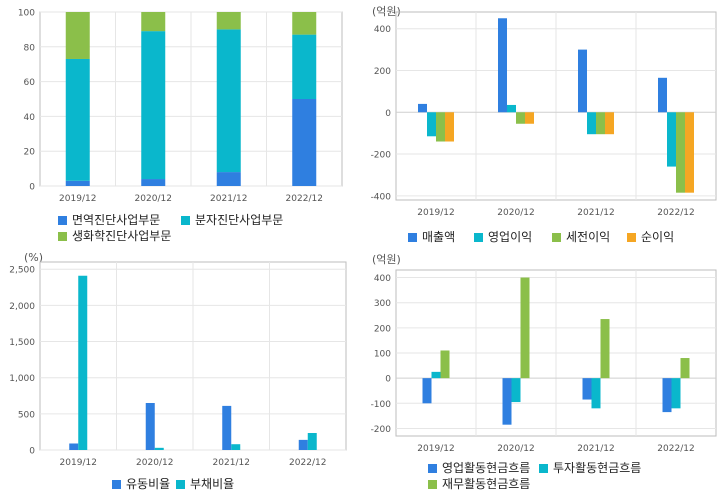  What do you see at coordinates (382, 304) in the screenshot?
I see `y-tick-label: 300` at bounding box center [382, 304].